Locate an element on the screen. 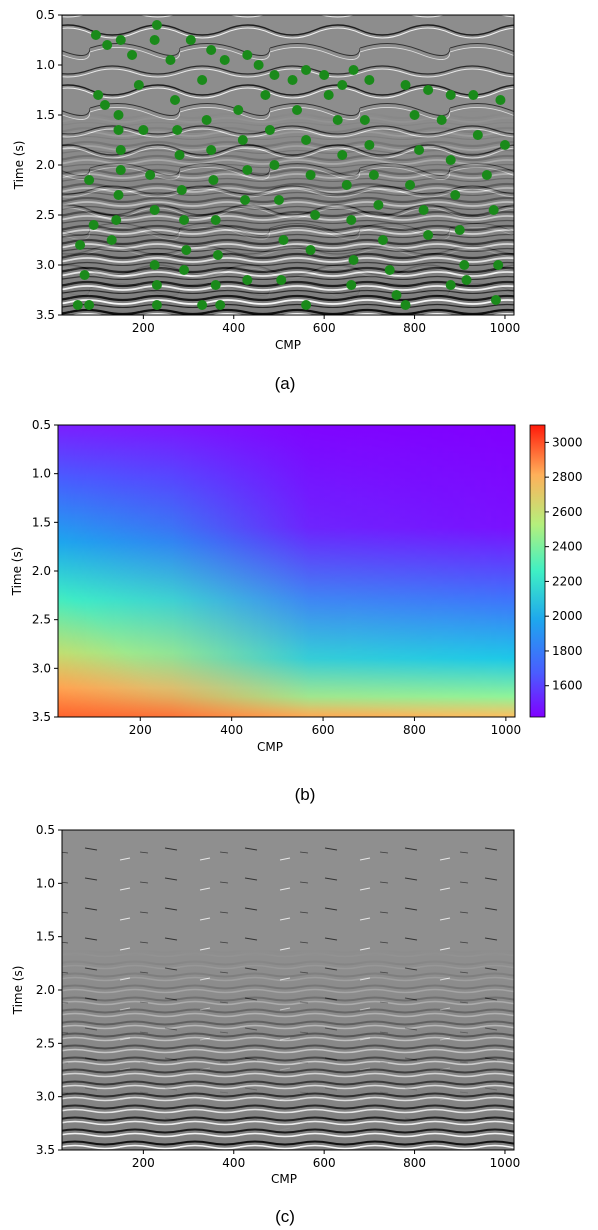 The height and width of the screenshot is (1230, 598). colorbar-tick-label: 2400 is located at coordinates (567, 547).